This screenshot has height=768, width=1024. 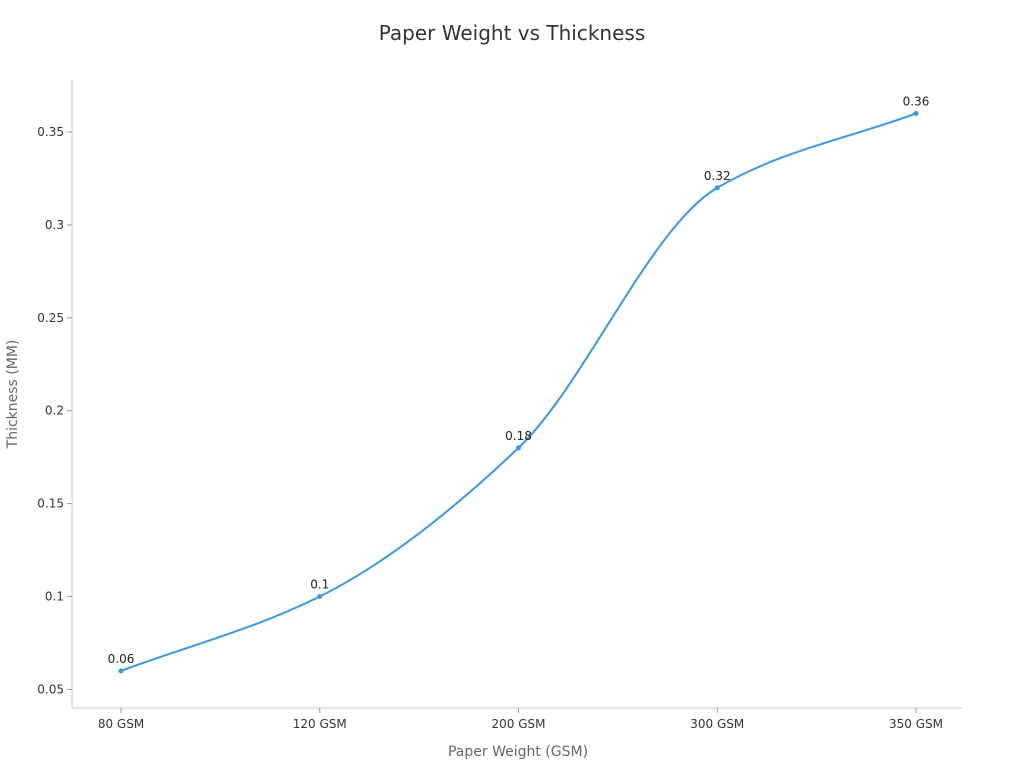 I want to click on data-label: 0.36, so click(x=916, y=101).